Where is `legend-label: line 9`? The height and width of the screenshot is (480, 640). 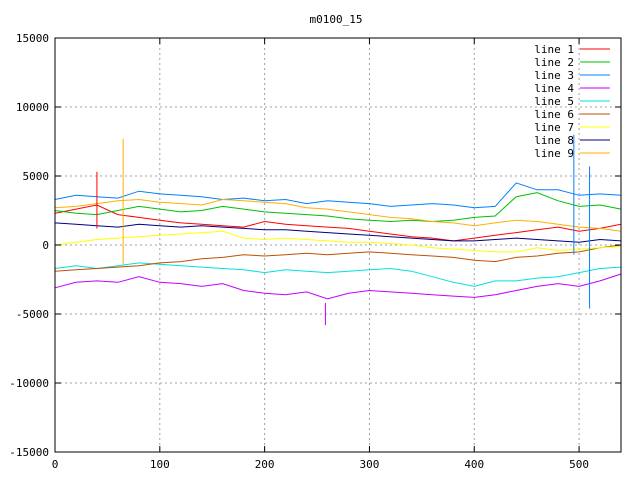 legend-label: line 9 is located at coordinates (554, 153).